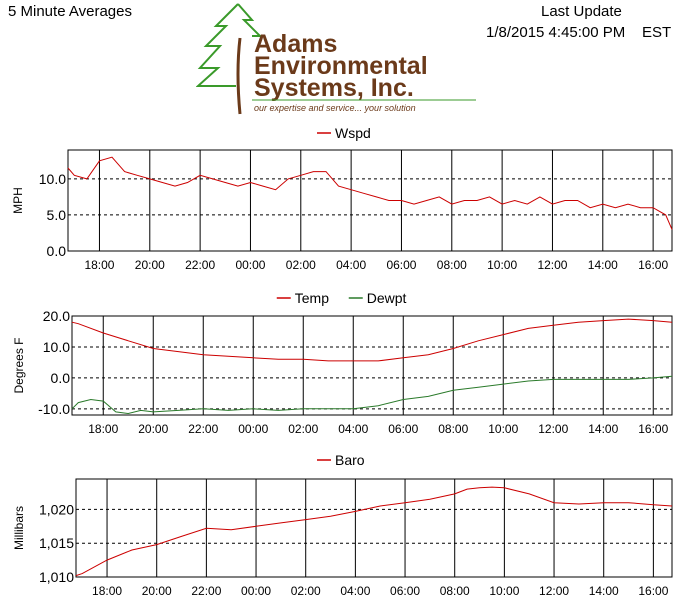 The image size is (690, 600). What do you see at coordinates (56, 543) in the screenshot?
I see `y-tick-label: 1,015` at bounding box center [56, 543].